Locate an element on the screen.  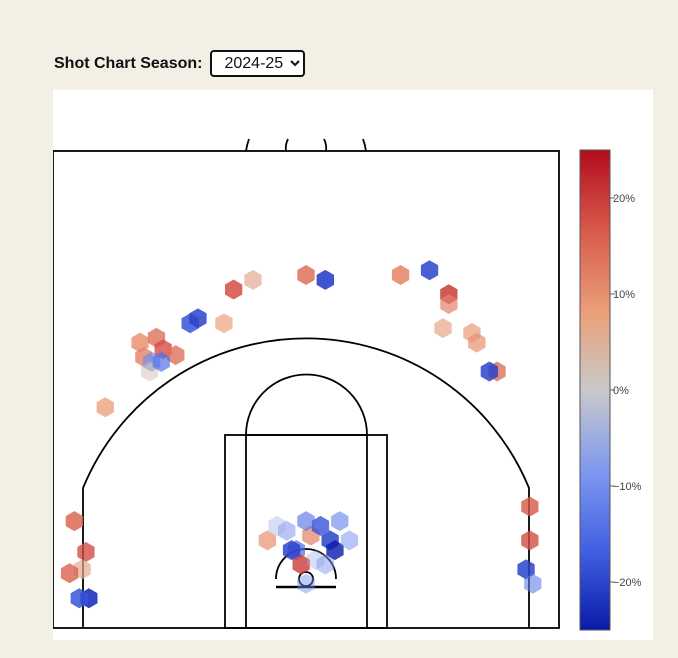
season-select: 2024-25 is located at coordinates (258, 63).